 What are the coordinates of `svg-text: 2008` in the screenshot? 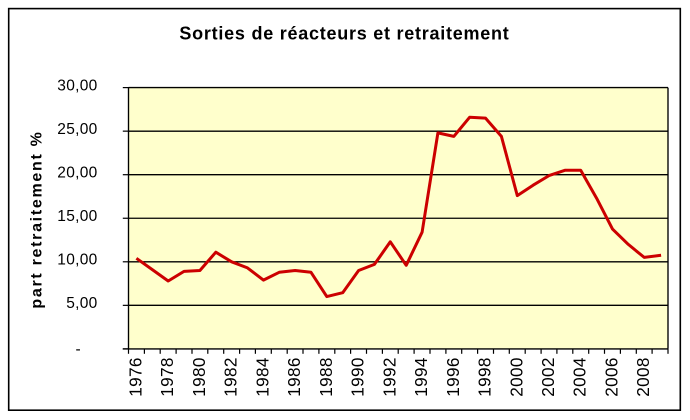 It's located at (643, 377).